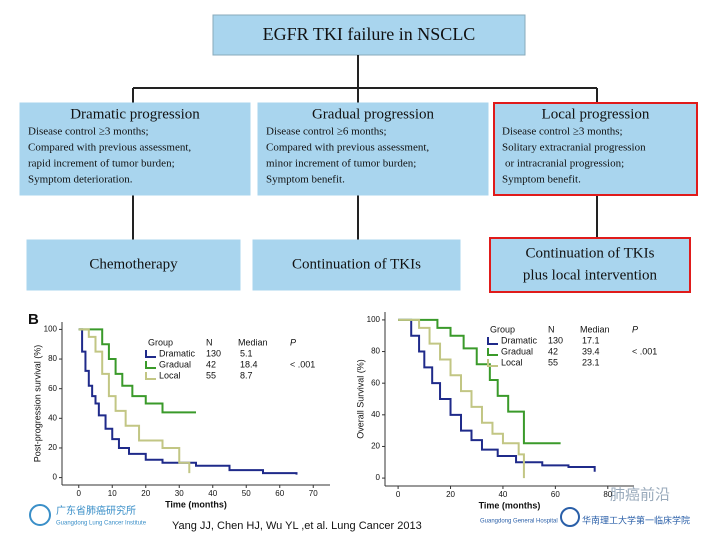 Image resolution: width=719 pixels, height=538 pixels. What do you see at coordinates (135, 114) in the screenshot?
I see `branch-title: Dramatic progression` at bounding box center [135, 114].